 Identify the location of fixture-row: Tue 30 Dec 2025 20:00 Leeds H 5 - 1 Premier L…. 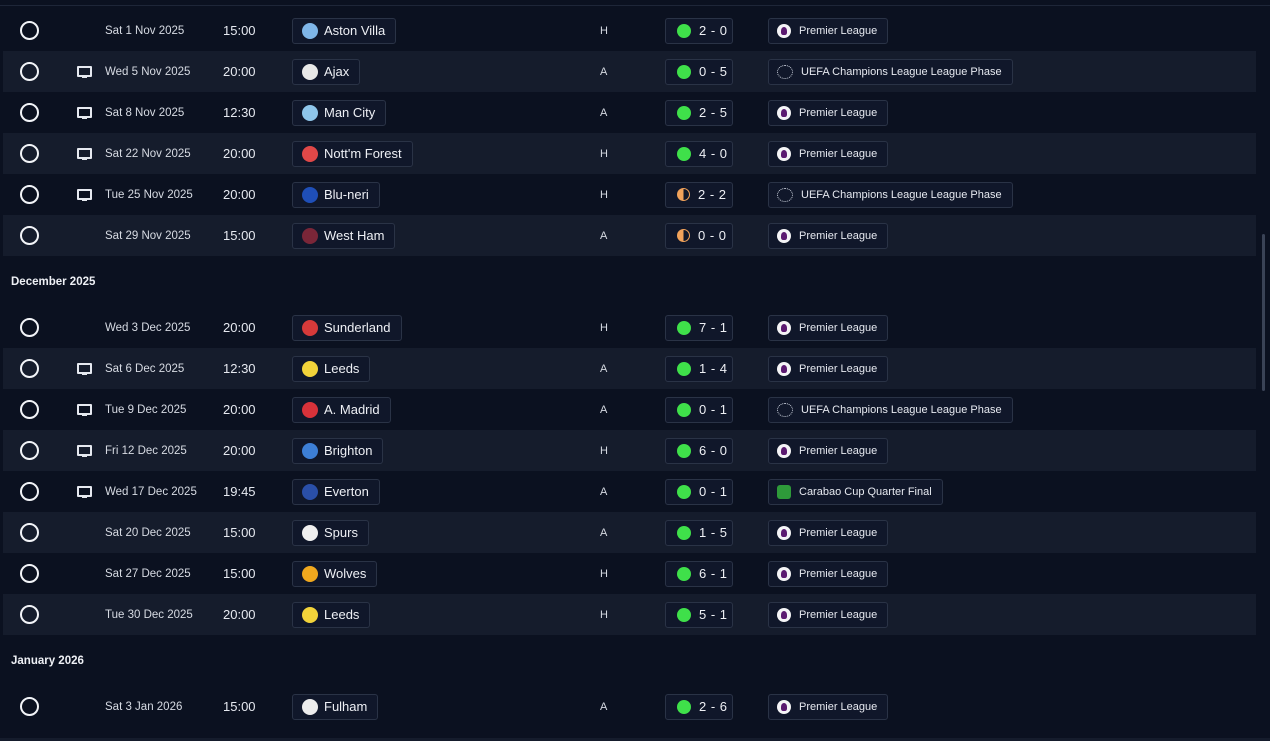
(629, 614).